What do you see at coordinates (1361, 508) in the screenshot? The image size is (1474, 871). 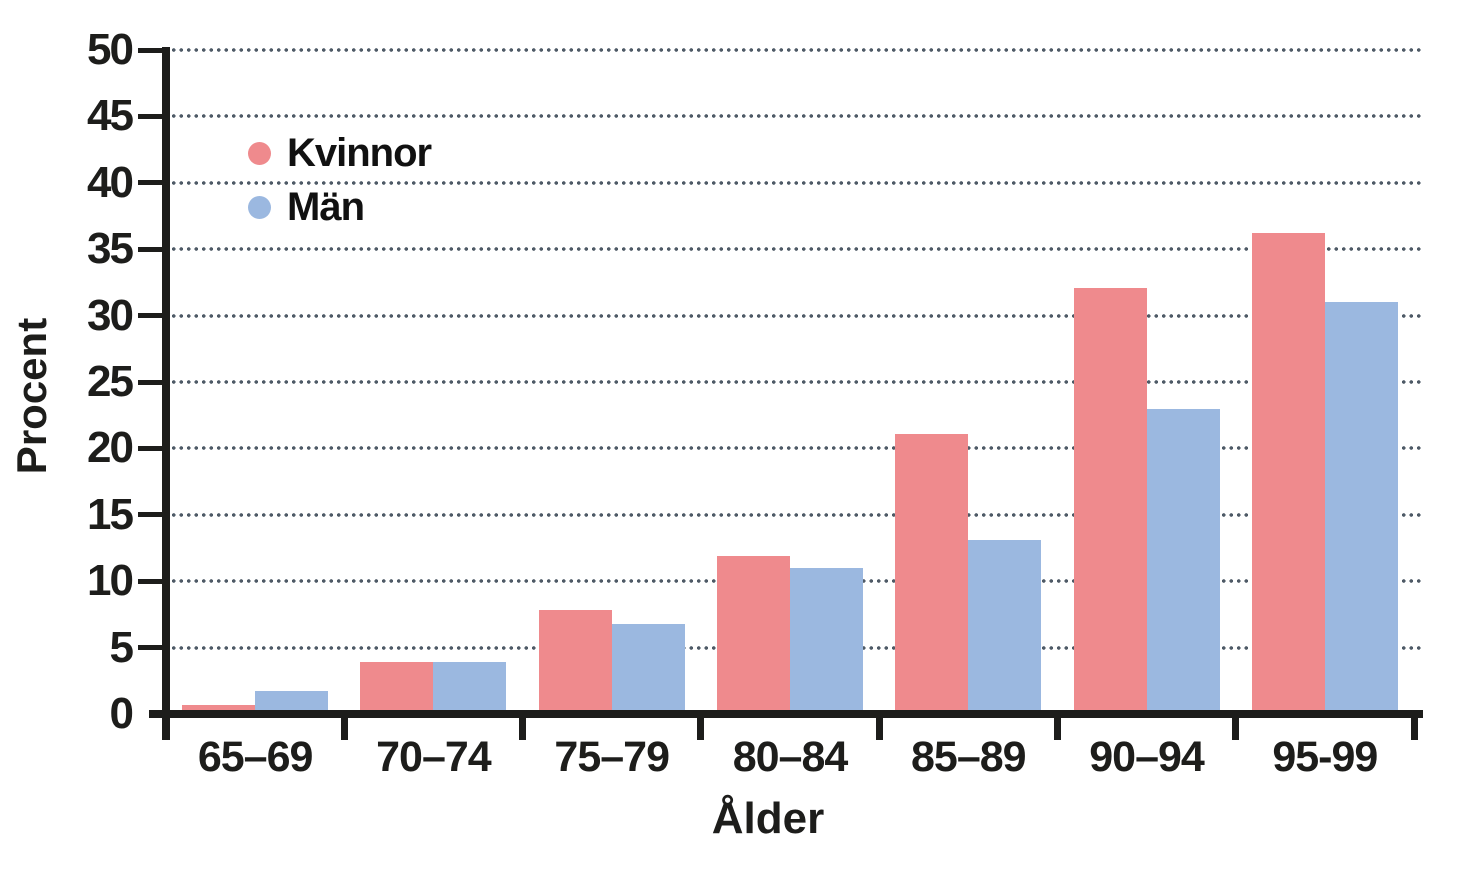 I see `bar-män-95-99` at bounding box center [1361, 508].